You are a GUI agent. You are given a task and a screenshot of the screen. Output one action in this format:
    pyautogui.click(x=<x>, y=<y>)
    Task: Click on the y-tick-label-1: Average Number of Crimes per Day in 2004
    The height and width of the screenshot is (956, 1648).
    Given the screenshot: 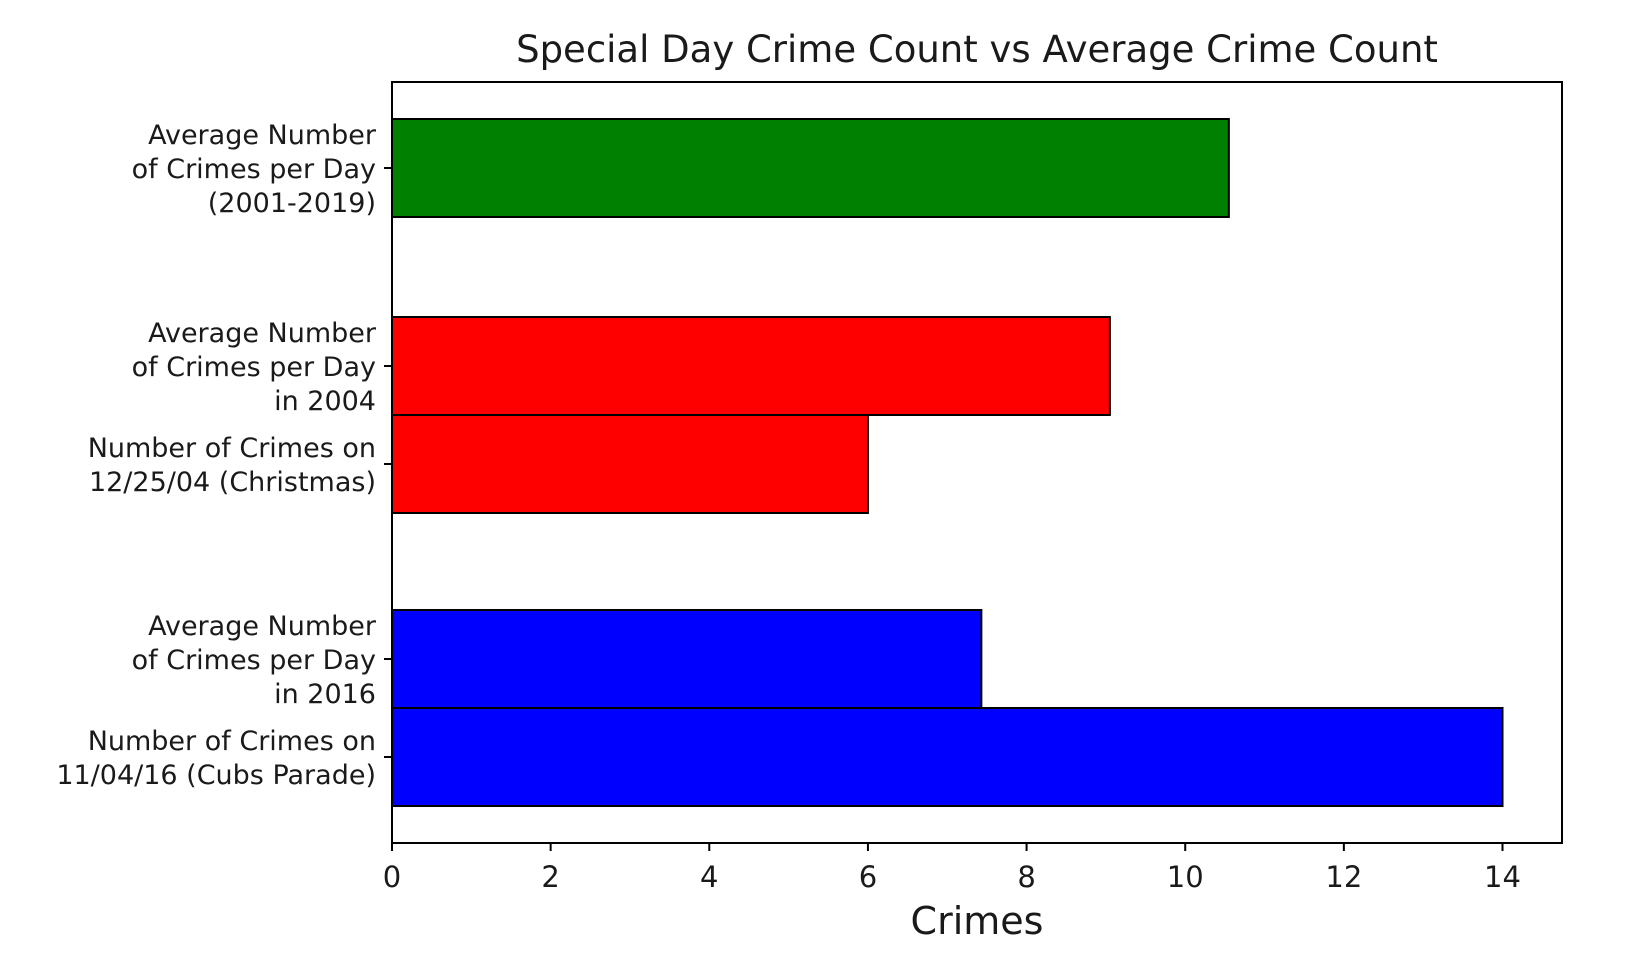 What is the action you would take?
    pyautogui.click(x=254, y=367)
    